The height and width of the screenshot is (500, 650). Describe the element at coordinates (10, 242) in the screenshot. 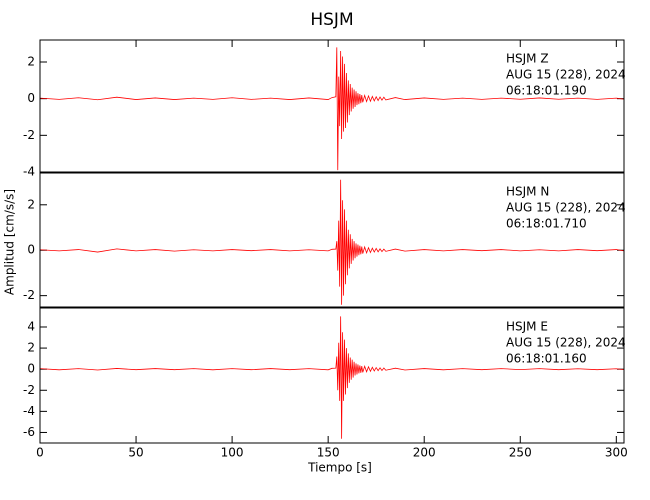

I see `y-axis-label: Amplitud [cm/s/s]` at that location.